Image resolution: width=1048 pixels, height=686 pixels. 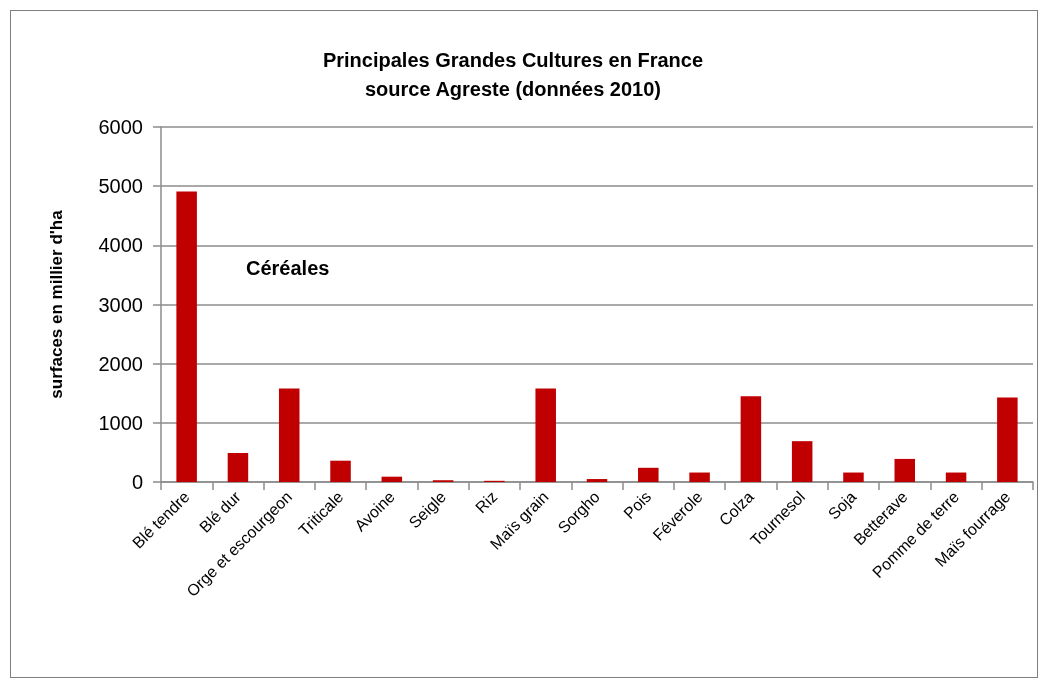 What do you see at coordinates (120, 127) in the screenshot?
I see `y-tick-label: 6000` at bounding box center [120, 127].